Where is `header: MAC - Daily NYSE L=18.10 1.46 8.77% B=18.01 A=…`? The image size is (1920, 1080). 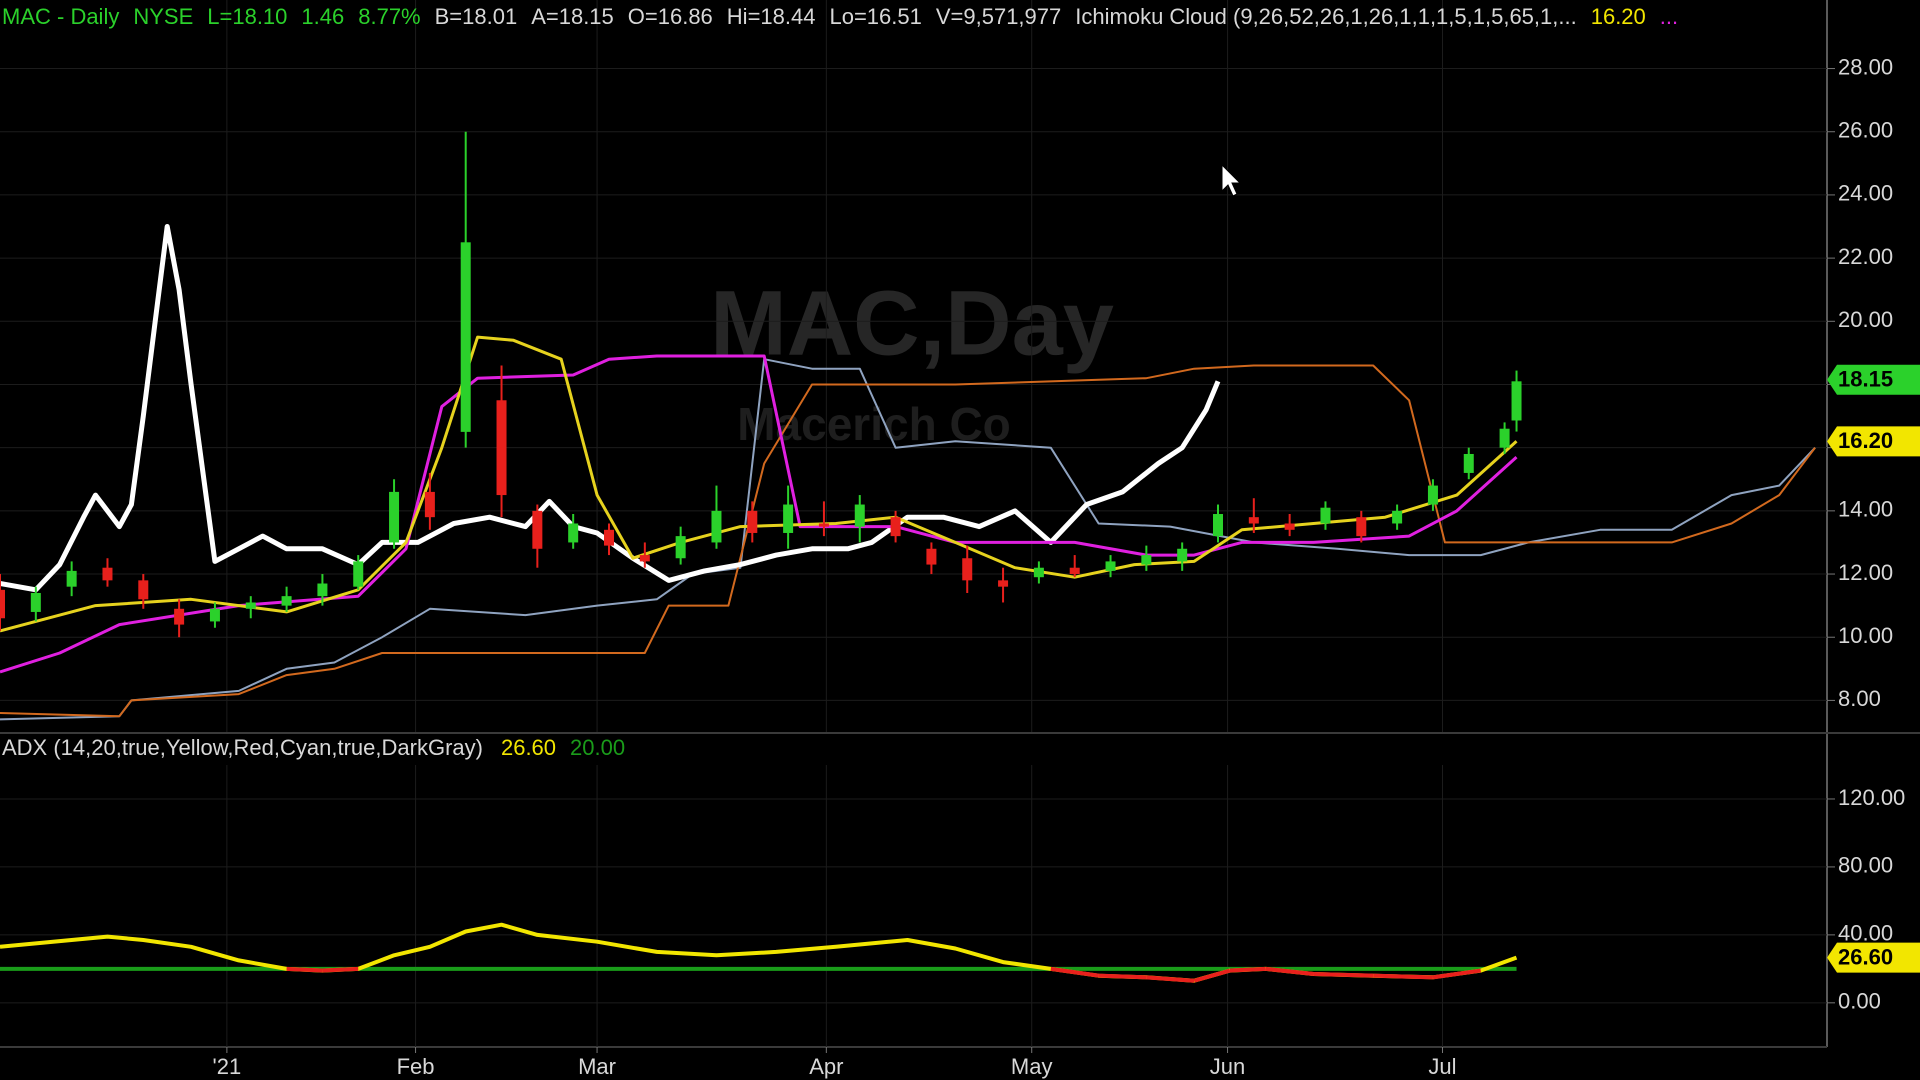 header: MAC - Daily NYSE L=18.10 1.46 8.77% B=18.01 A=… is located at coordinates (840, 16).